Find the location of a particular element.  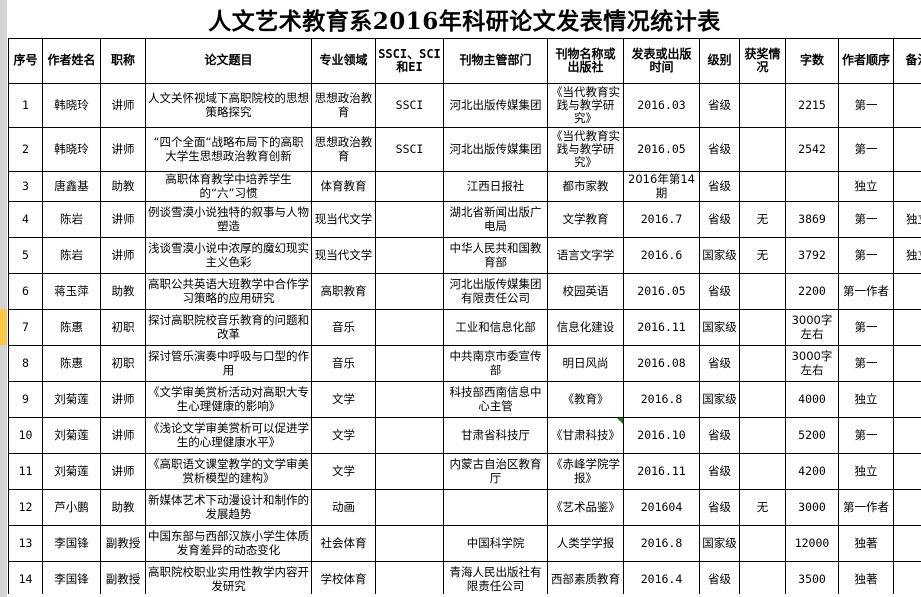

cell-r11-c10 is located at coordinates (763, 472).